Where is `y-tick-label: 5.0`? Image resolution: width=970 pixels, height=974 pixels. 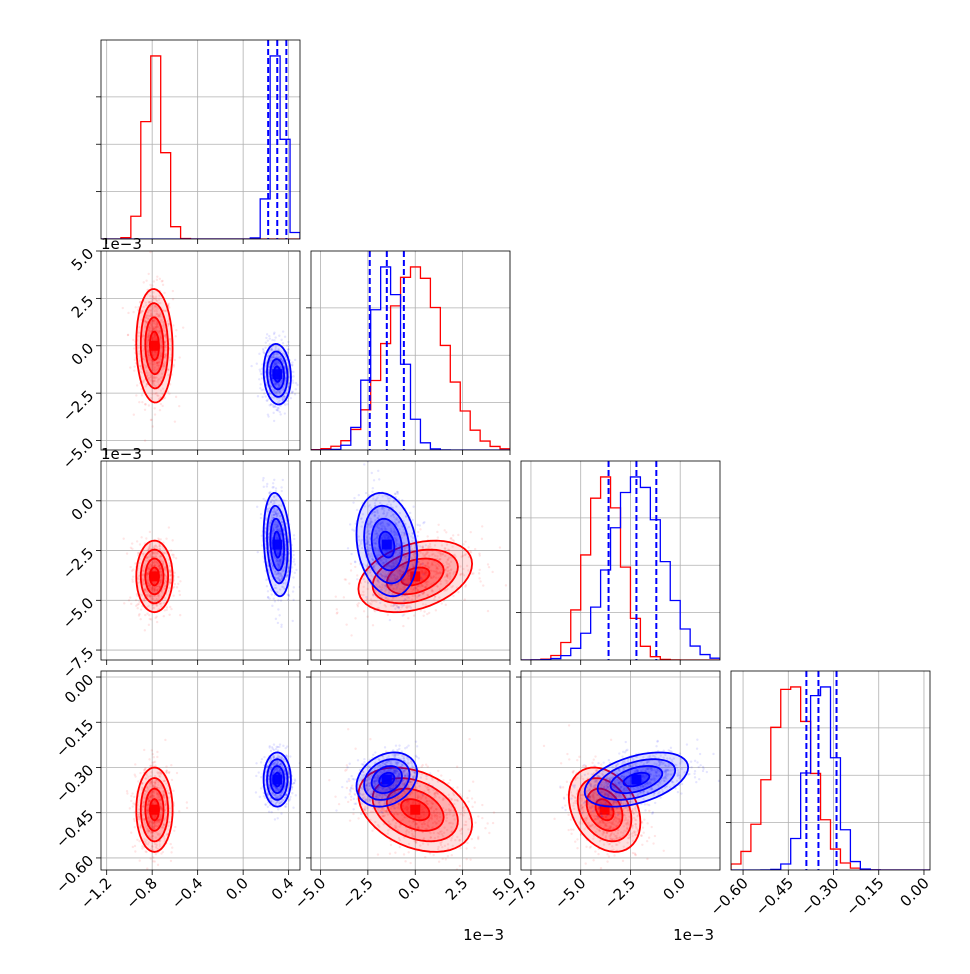
y-tick-label: 5.0 is located at coordinates (83, 260).